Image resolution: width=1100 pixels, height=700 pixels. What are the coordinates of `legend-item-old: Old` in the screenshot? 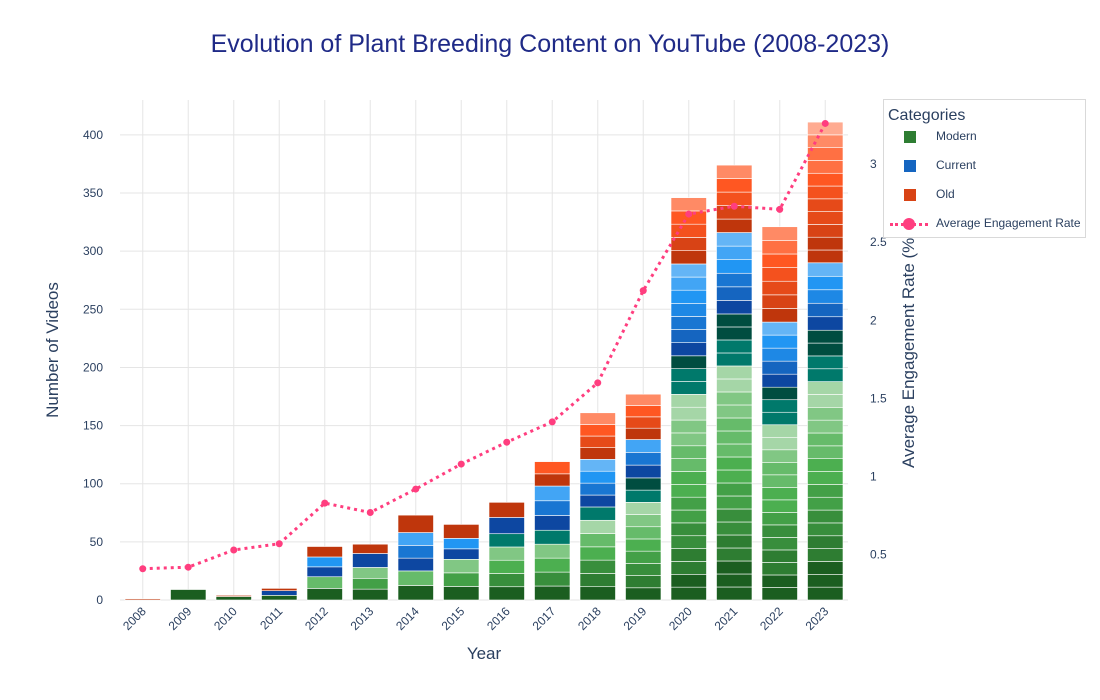 It's located at (984, 196).